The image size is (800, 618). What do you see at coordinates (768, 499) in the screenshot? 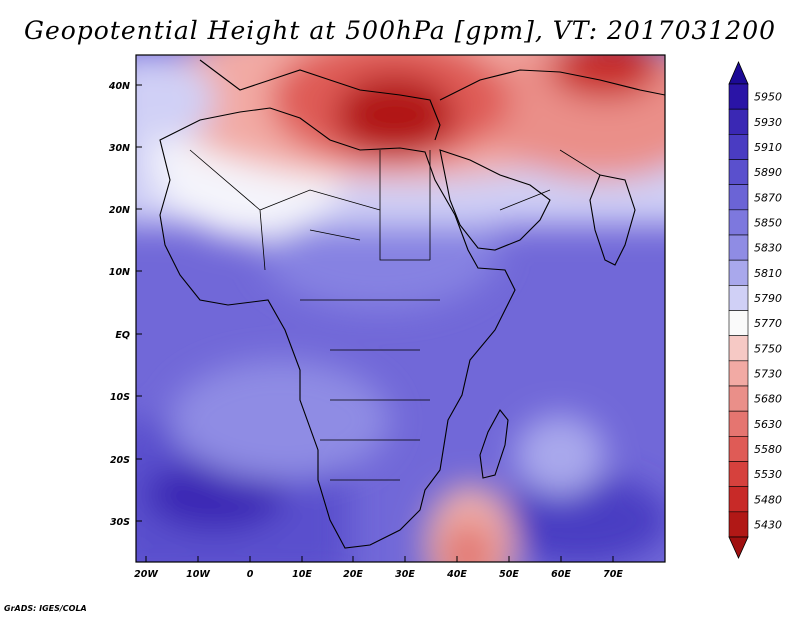
I see `colorbar-label: 5480` at bounding box center [768, 499].